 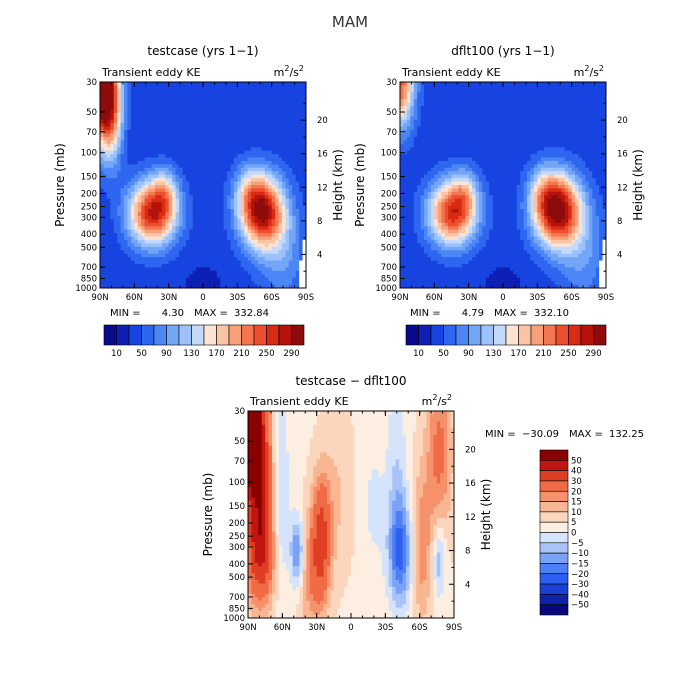 I want to click on colorbar-label: 50, so click(x=141, y=354).